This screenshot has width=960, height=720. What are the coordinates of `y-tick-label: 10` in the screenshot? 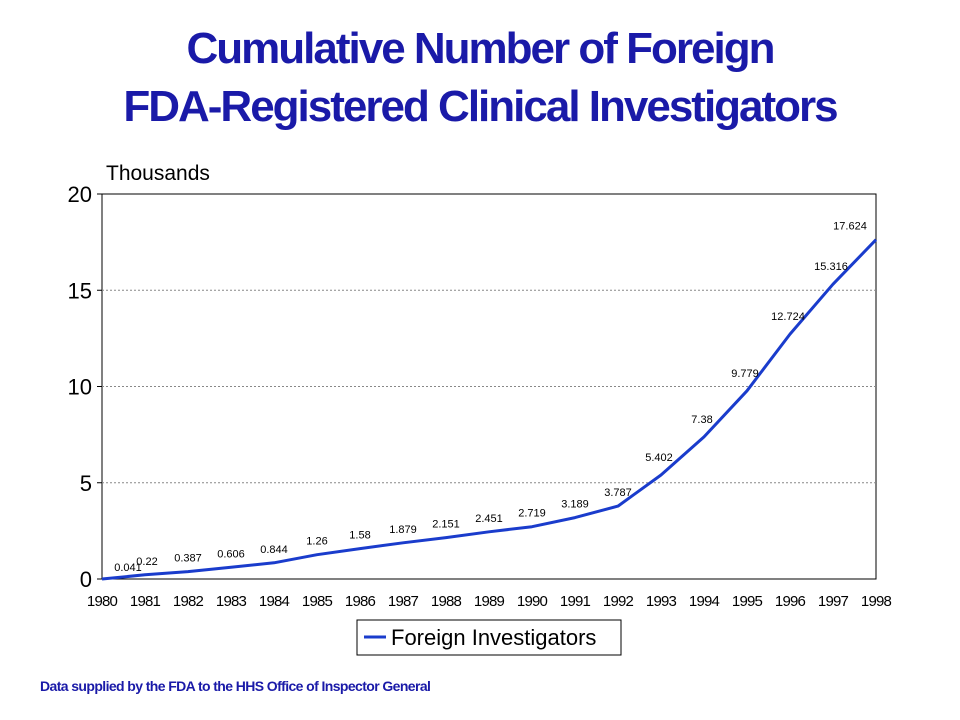 It's located at (80, 387).